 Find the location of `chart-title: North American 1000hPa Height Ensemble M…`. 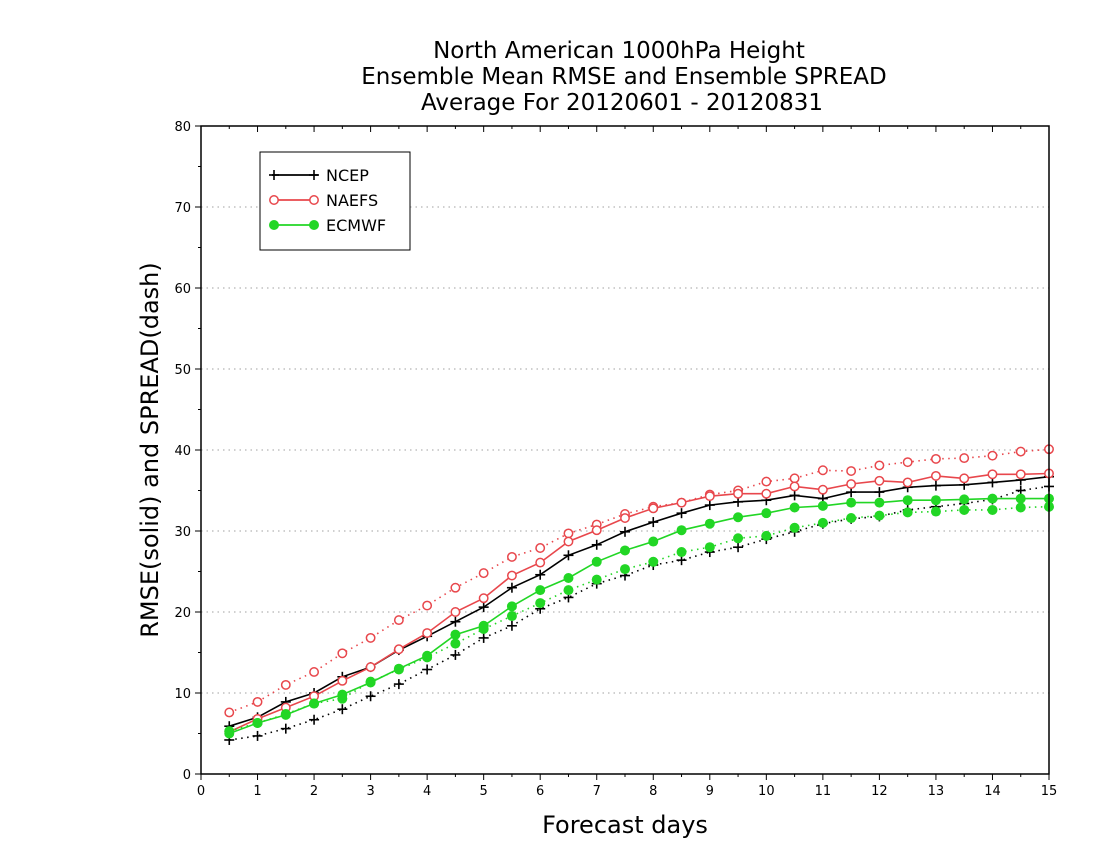

chart-title: North American 1000hPa Height Ensemble M… is located at coordinates (623, 77).